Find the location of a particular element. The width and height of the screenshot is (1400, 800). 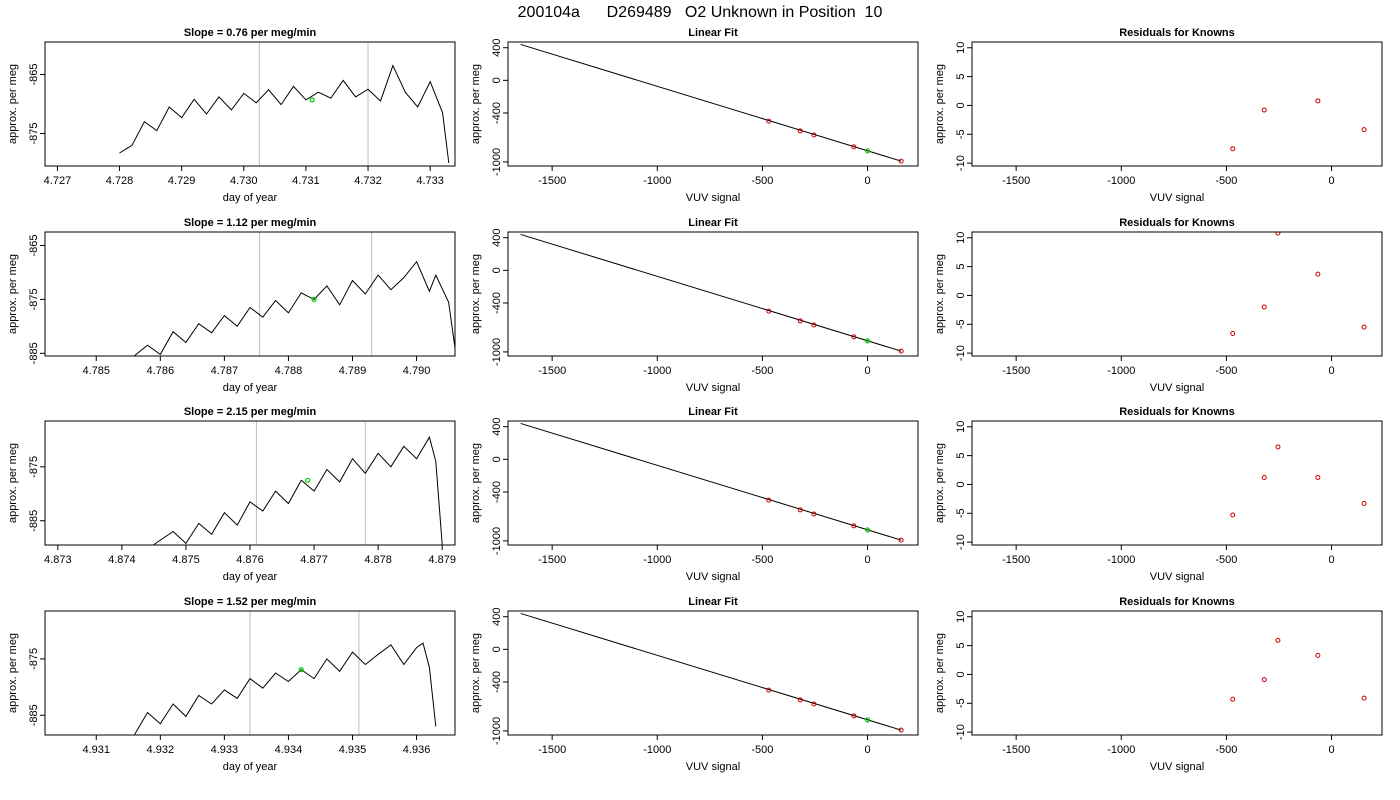

chart-title-fit-2: Linear Fit is located at coordinates (713, 223).